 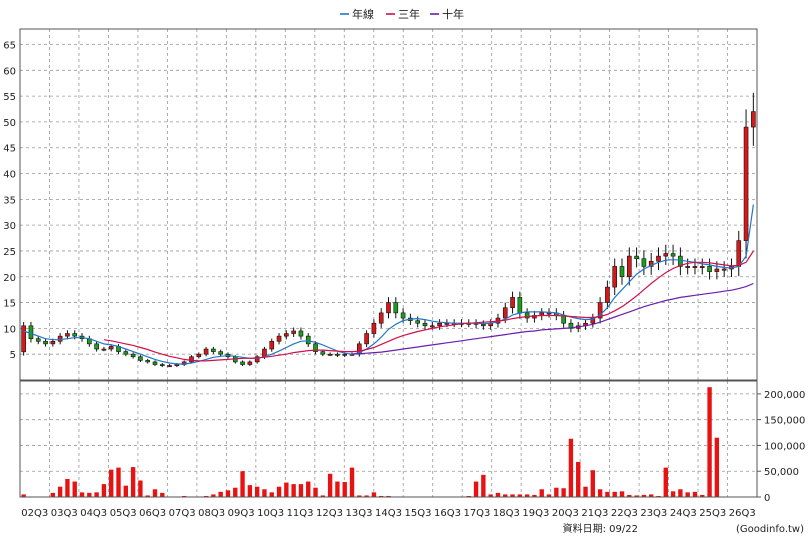 I want to click on y-tick-label: 15, so click(x=9, y=304).